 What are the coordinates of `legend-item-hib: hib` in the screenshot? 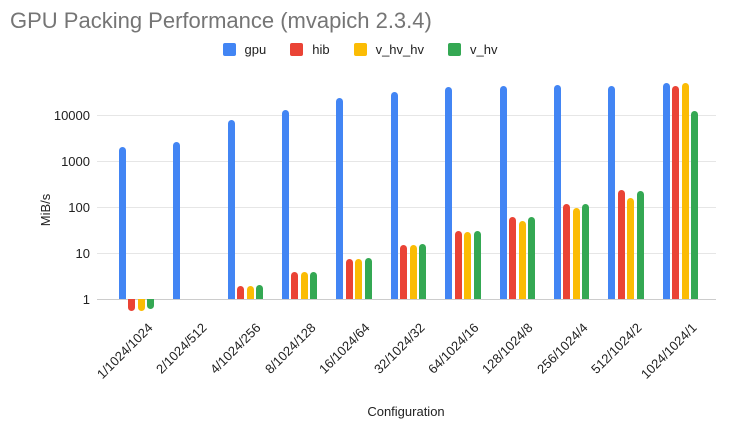 It's located at (310, 49).